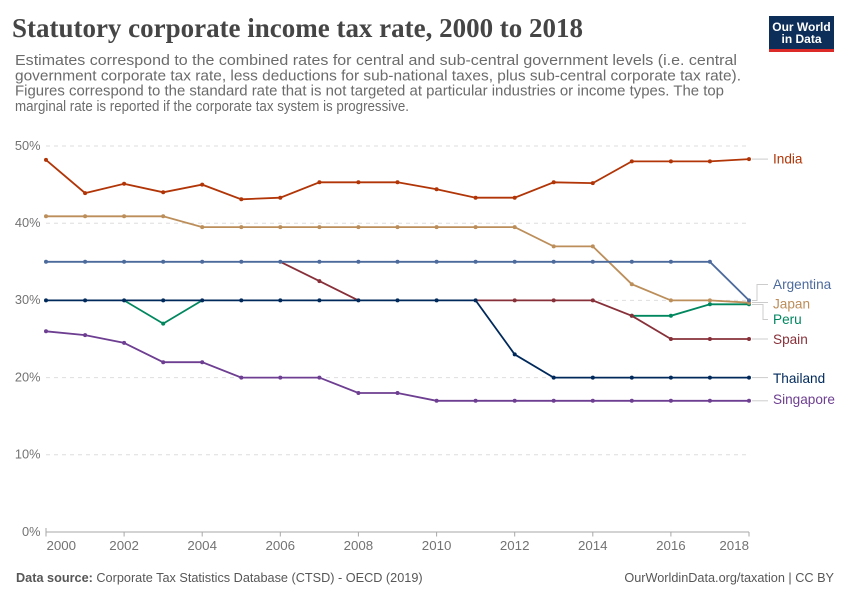 The height and width of the screenshot is (600, 850). What do you see at coordinates (359, 545) in the screenshot?
I see `svg-text: 2008` at bounding box center [359, 545].